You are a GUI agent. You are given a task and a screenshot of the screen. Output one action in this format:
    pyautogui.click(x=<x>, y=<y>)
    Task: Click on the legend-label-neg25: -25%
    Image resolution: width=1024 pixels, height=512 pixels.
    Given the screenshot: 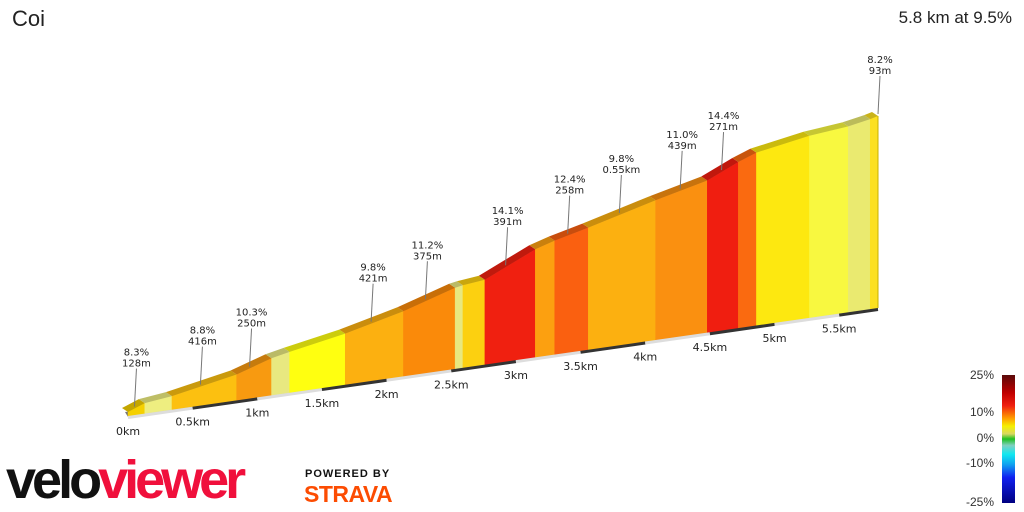 What is the action you would take?
    pyautogui.click(x=979, y=502)
    